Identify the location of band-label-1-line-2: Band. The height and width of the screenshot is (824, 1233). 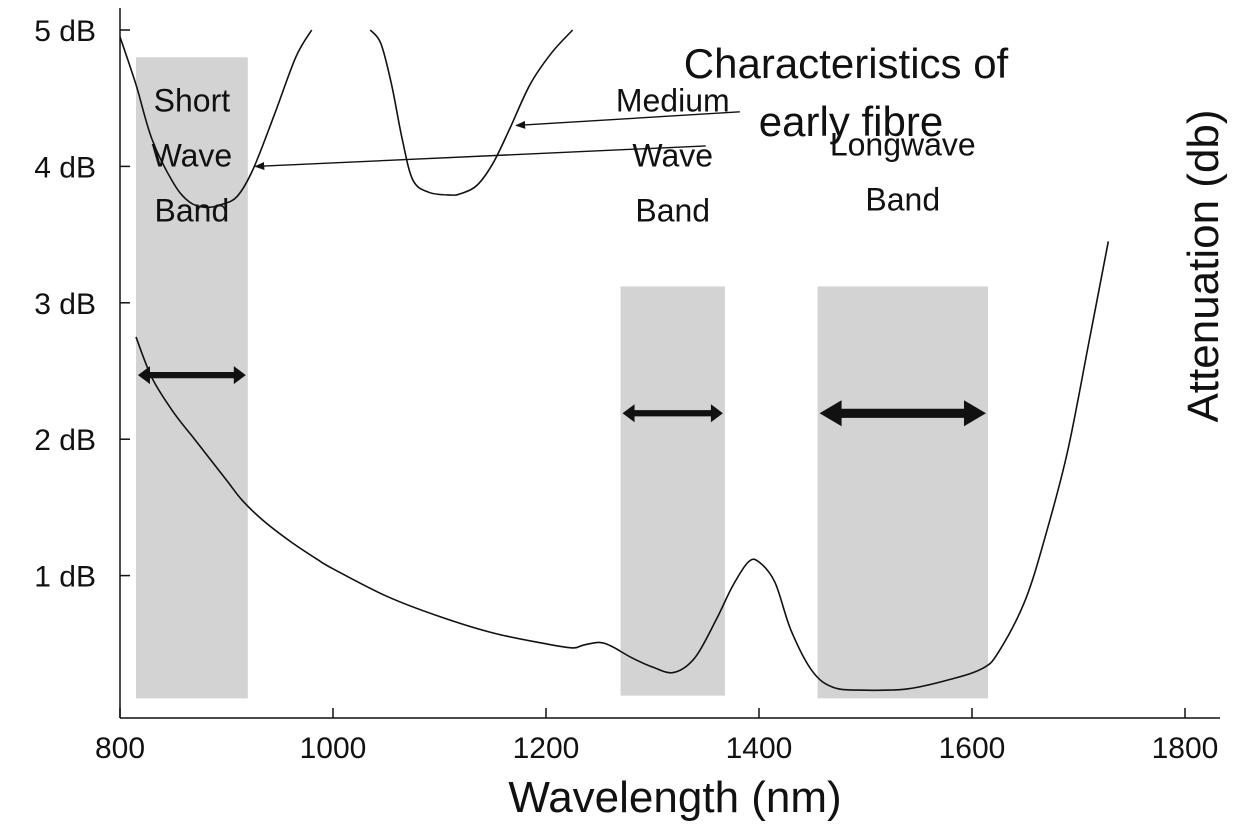
(672, 211).